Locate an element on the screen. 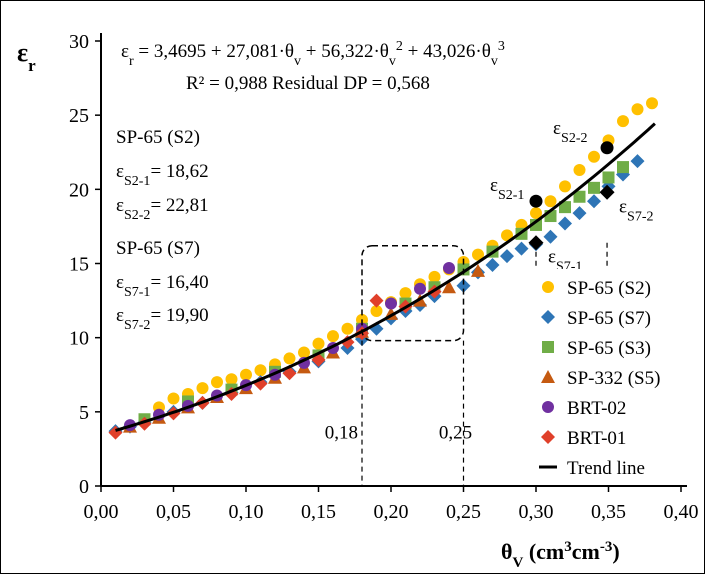 The width and height of the screenshot is (705, 578). x-tick-label: 0,00 is located at coordinates (101, 512).